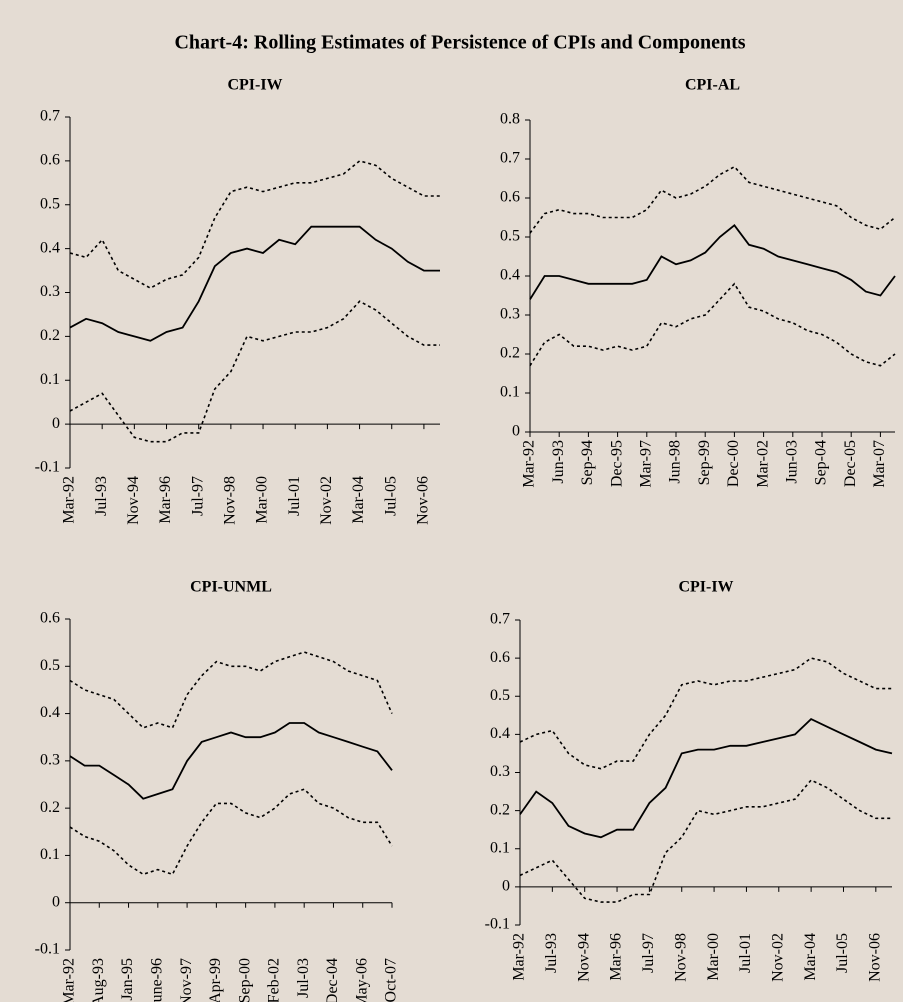 This screenshot has width=903, height=1002. What do you see at coordinates (645, 464) in the screenshot?
I see `x-tick-label: Mar-97` at bounding box center [645, 464].